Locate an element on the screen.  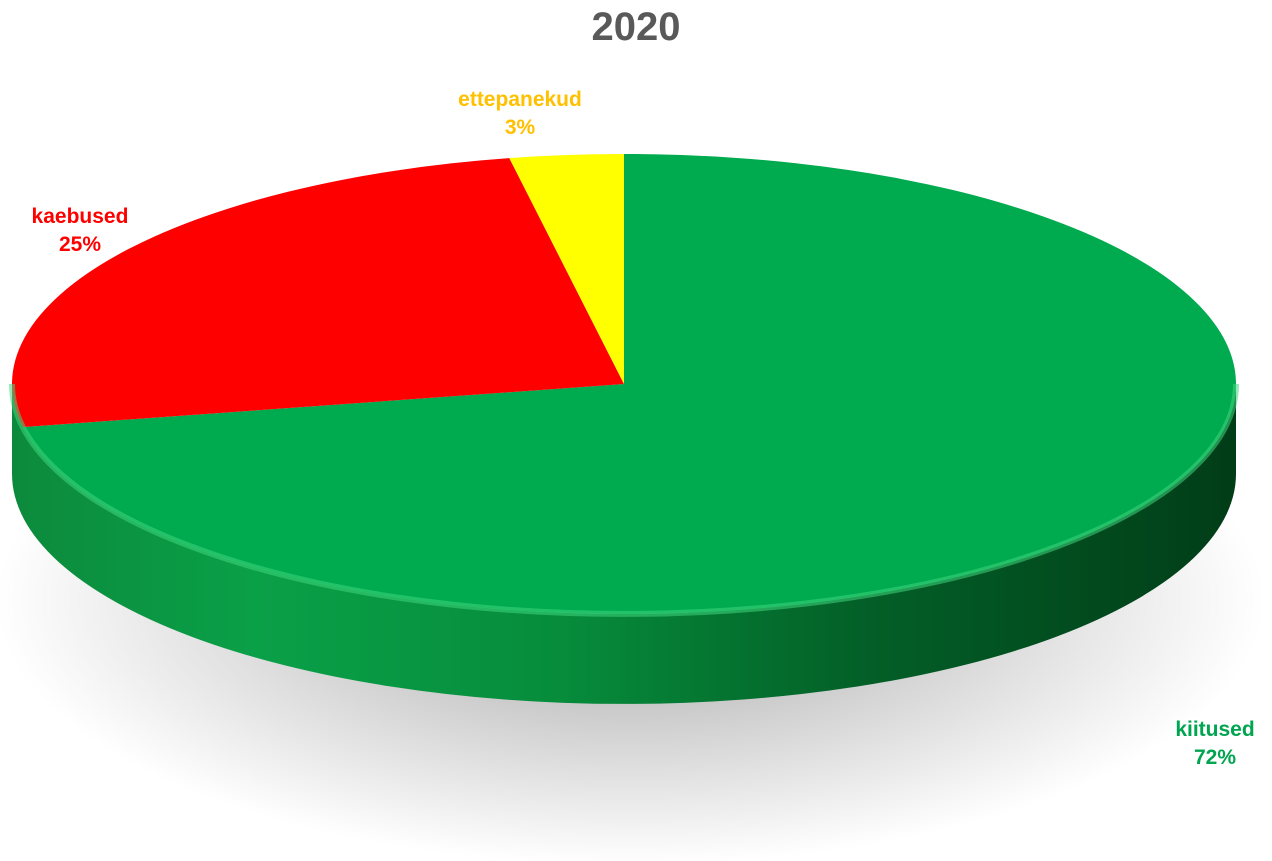
slice-name-kiitused: kiitused is located at coordinates (1215, 729).